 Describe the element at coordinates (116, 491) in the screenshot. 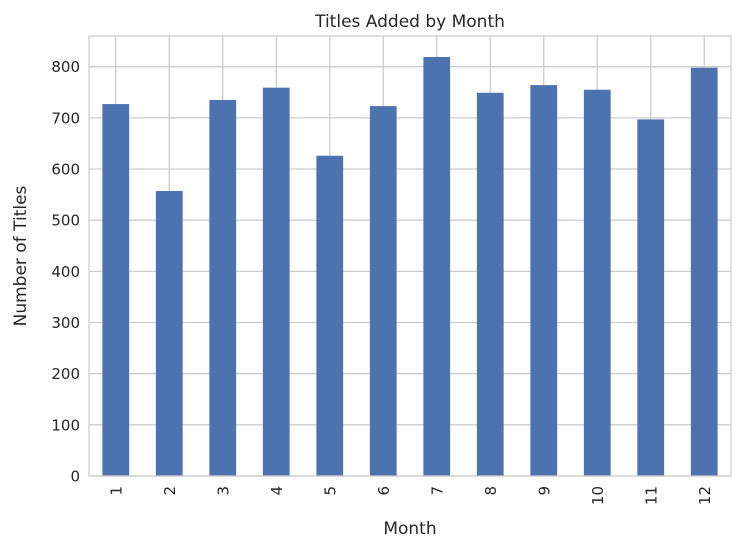

I see `x-tick-label: 1` at that location.